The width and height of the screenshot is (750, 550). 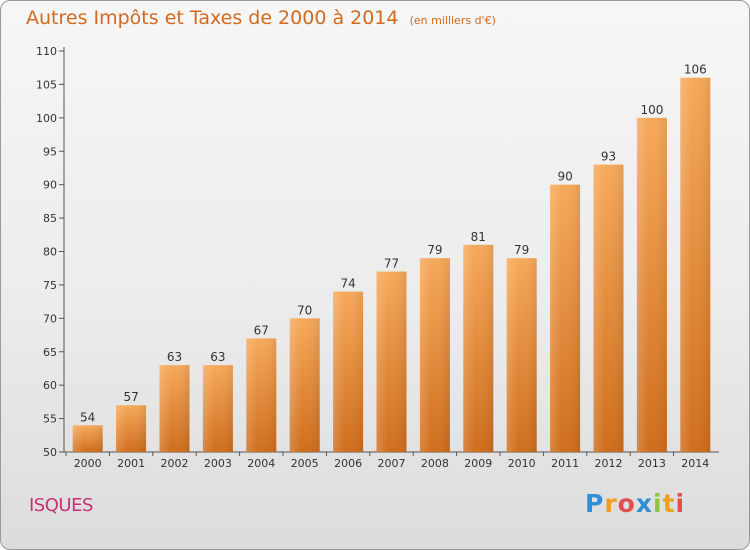 What do you see at coordinates (644, 503) in the screenshot?
I see `logo-letter: x` at bounding box center [644, 503].